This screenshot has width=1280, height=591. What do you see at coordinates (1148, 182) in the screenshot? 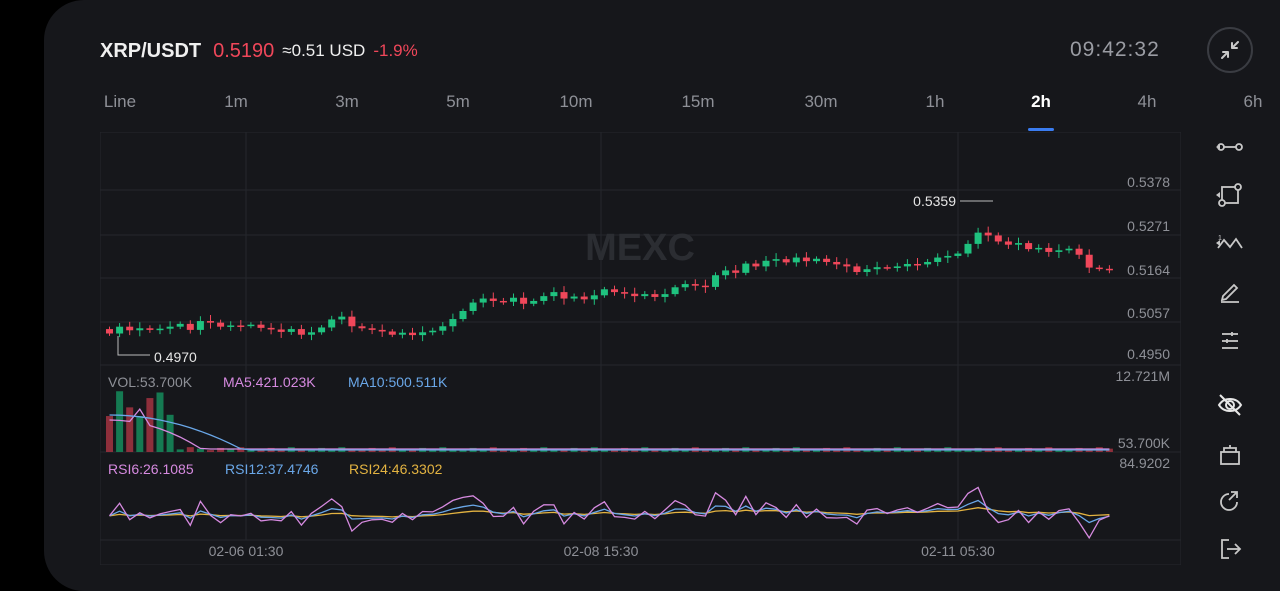
I see `price-tick: 0.5378` at bounding box center [1148, 182].